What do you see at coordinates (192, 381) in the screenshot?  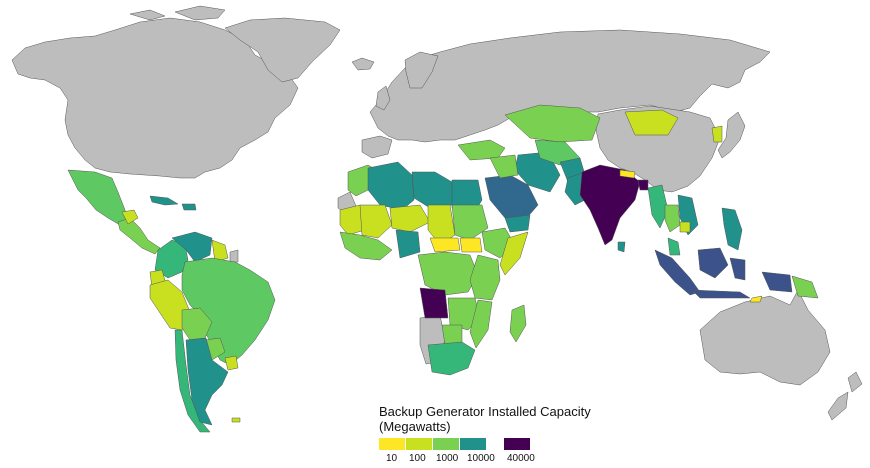 I see `country-chile` at bounding box center [192, 381].